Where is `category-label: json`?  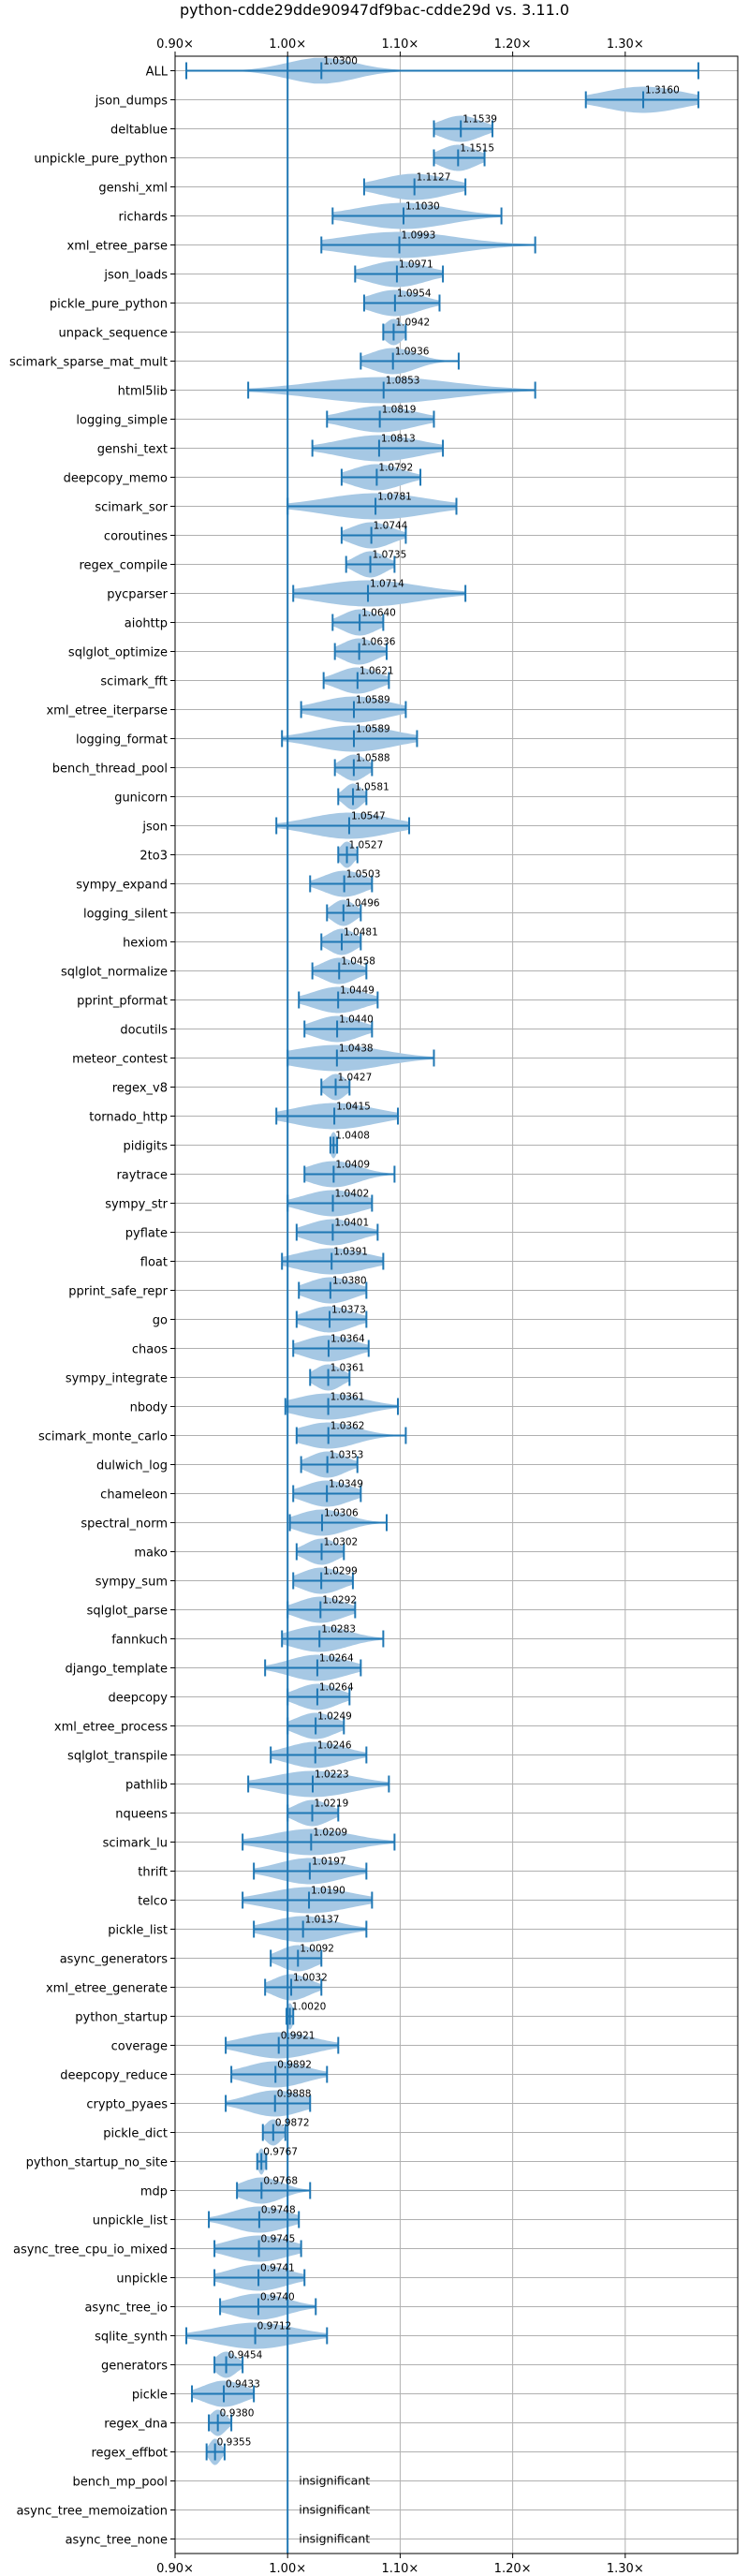
category-label: json is located at coordinates (154, 828).